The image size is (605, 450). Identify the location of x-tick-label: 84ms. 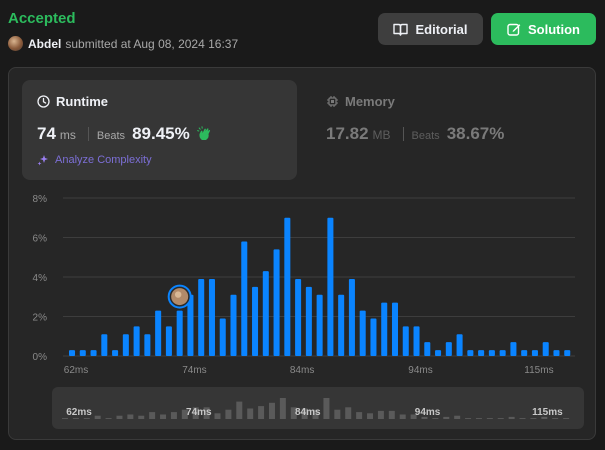
(302, 370).